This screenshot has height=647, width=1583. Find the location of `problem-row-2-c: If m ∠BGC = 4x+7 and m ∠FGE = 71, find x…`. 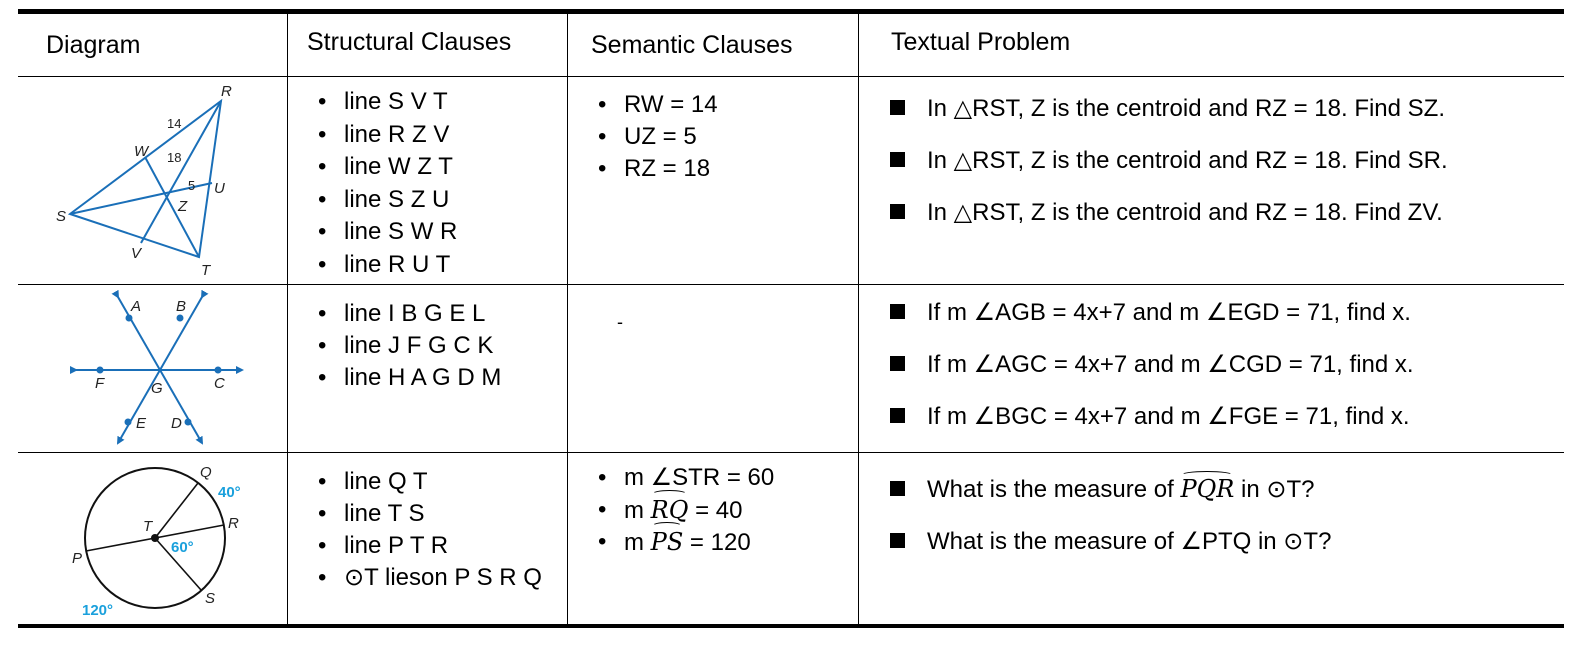

problem-row-2-c: If m ∠BGC = 4x+7 and m ∠FGE = 71, find x… is located at coordinates (1150, 416).